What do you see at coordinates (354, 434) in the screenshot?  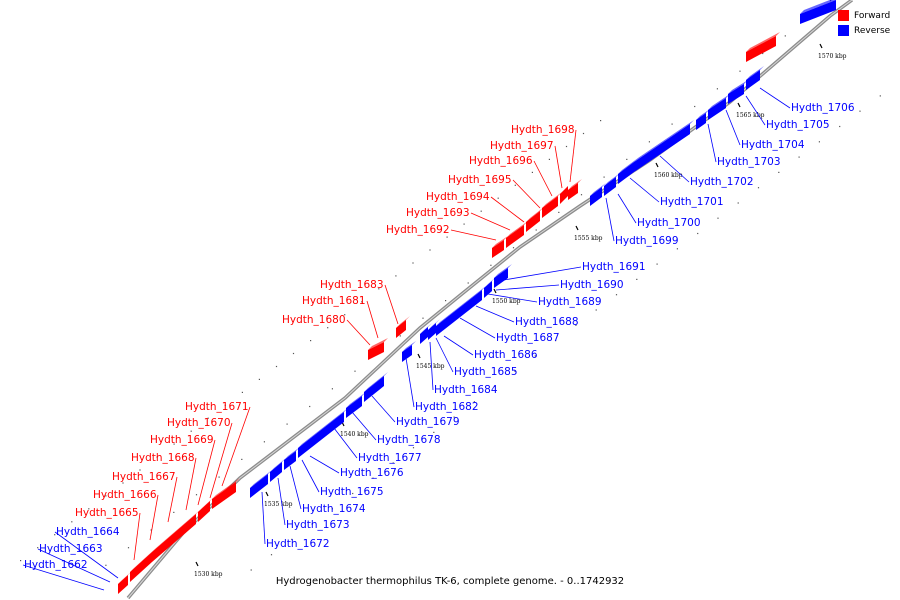 I see `axis-tick-label: 1540 kbp` at bounding box center [354, 434].